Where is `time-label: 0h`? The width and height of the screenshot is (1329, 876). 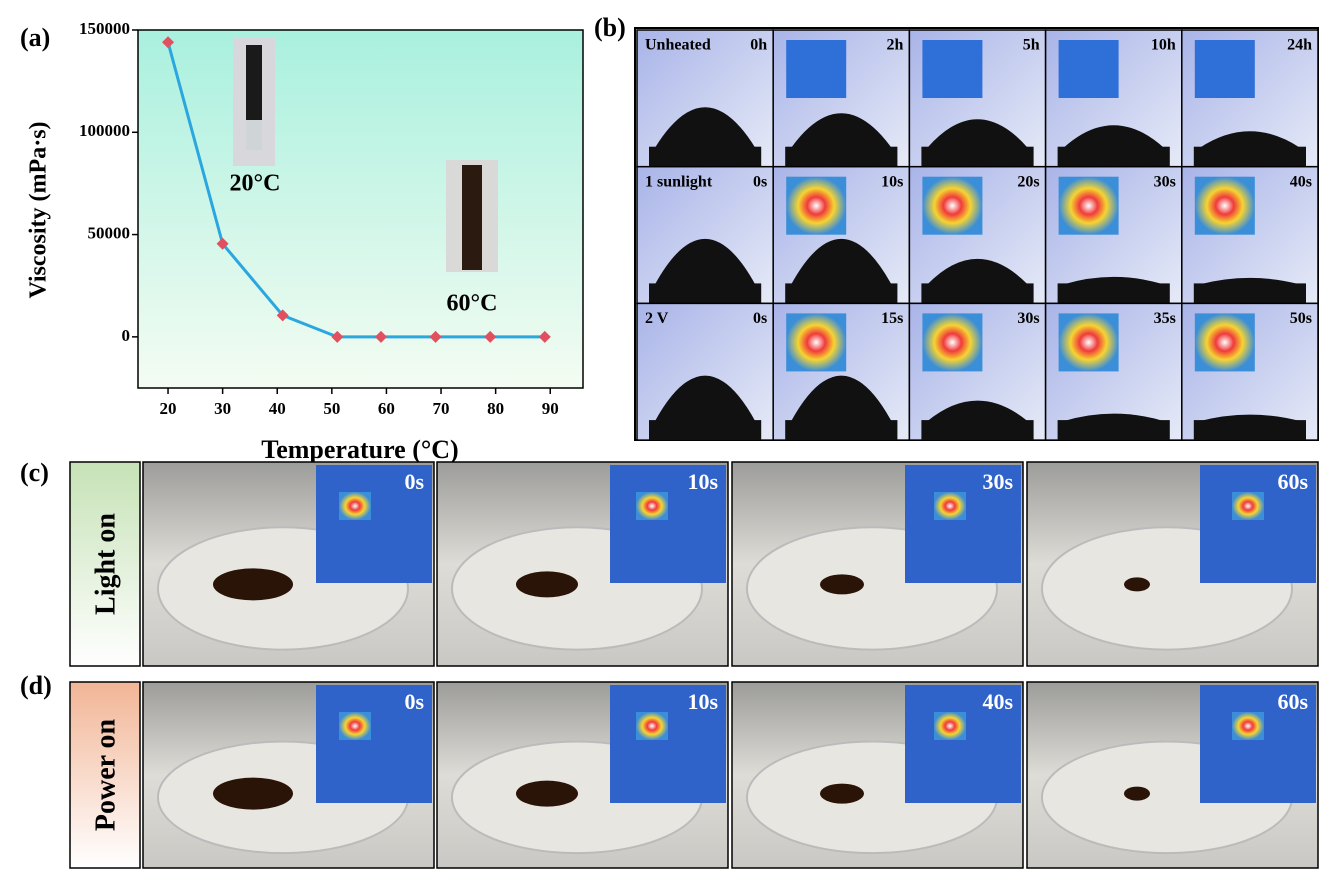
time-label: 0h is located at coordinates (758, 45).